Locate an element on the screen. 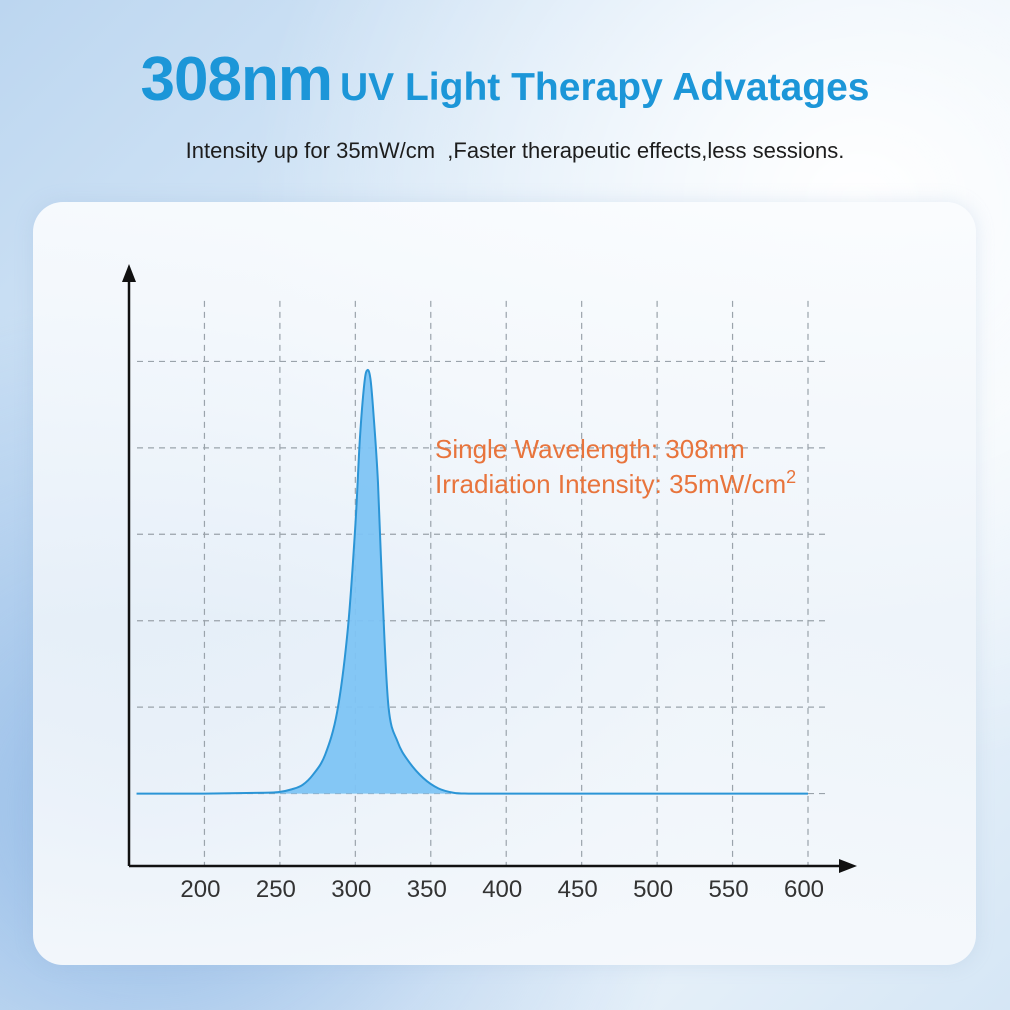 The image size is (1010, 1010). x-axis-arrow-icon is located at coordinates (848, 866).